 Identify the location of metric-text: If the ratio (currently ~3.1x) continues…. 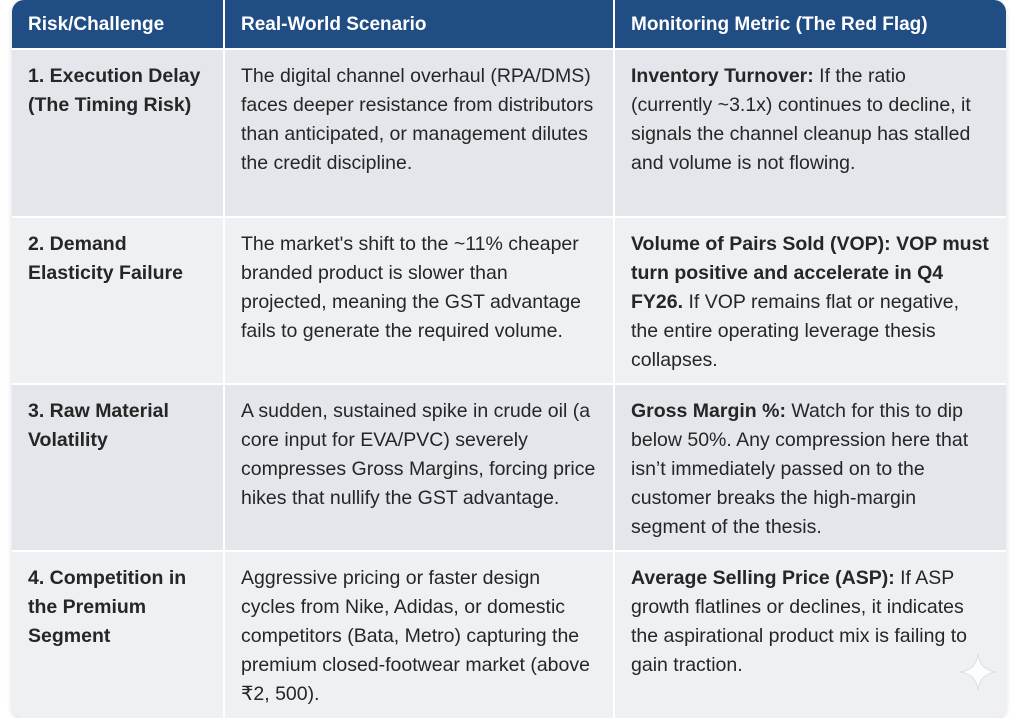
(801, 119).